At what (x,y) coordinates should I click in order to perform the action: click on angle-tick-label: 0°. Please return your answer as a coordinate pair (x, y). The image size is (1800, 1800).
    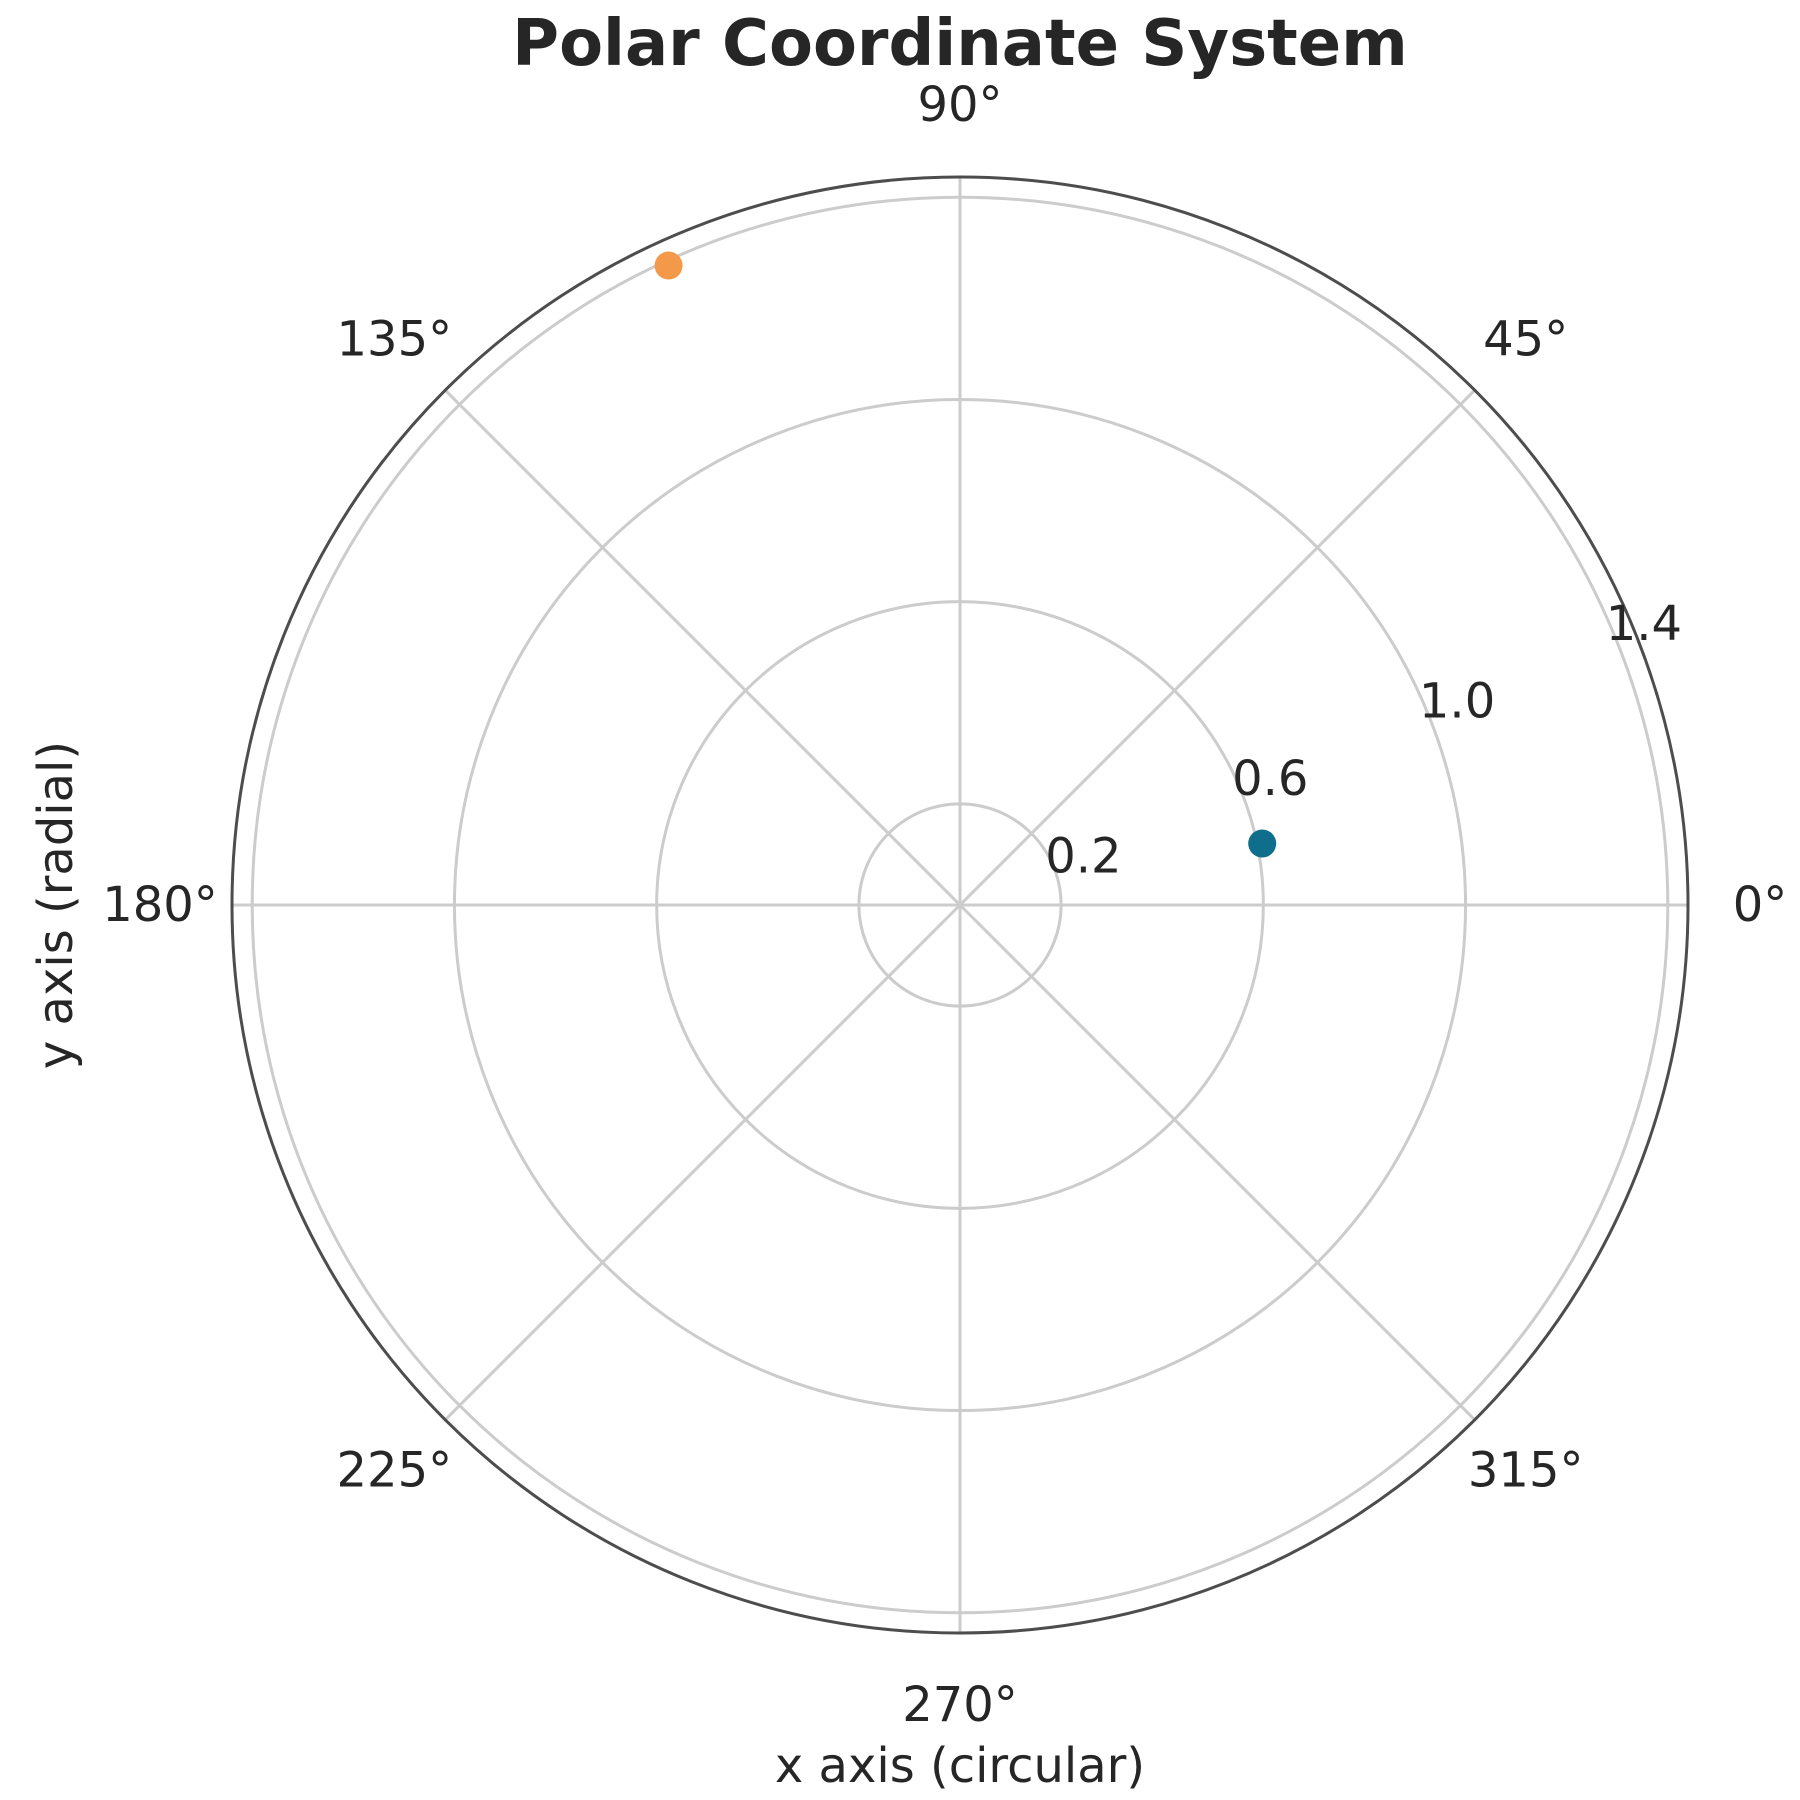
    Looking at the image, I should click on (1760, 905).